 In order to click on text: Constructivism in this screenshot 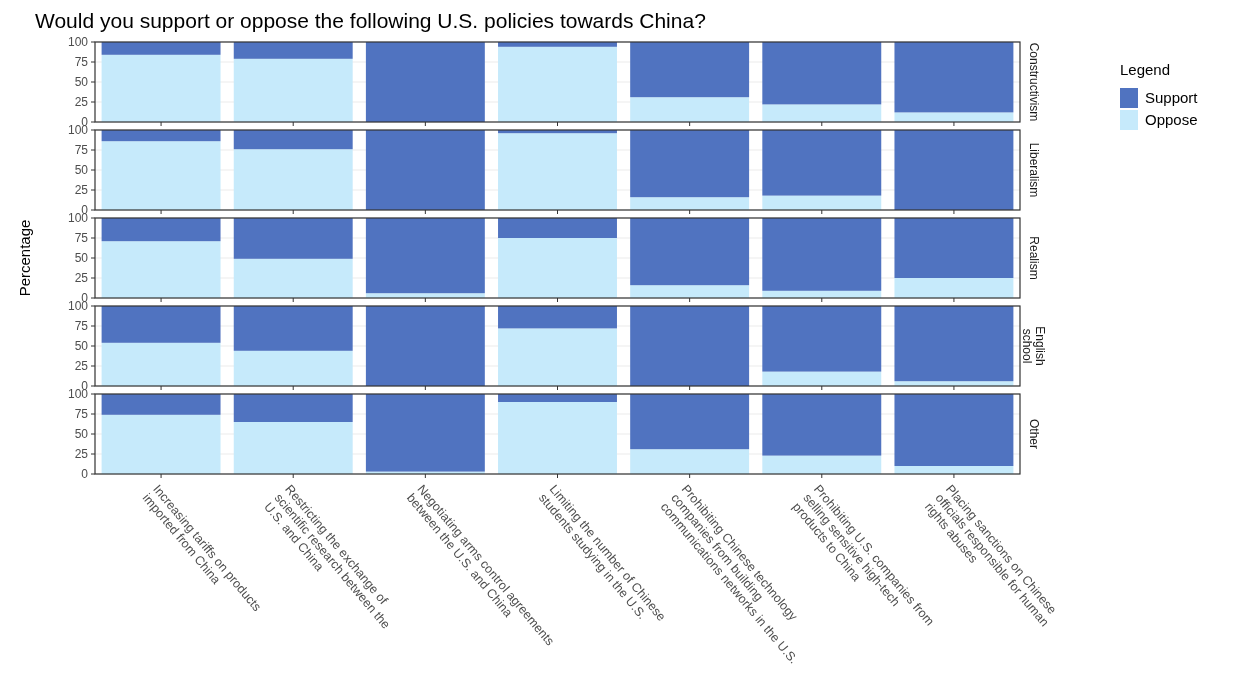, I will do `click(1033, 82)`.